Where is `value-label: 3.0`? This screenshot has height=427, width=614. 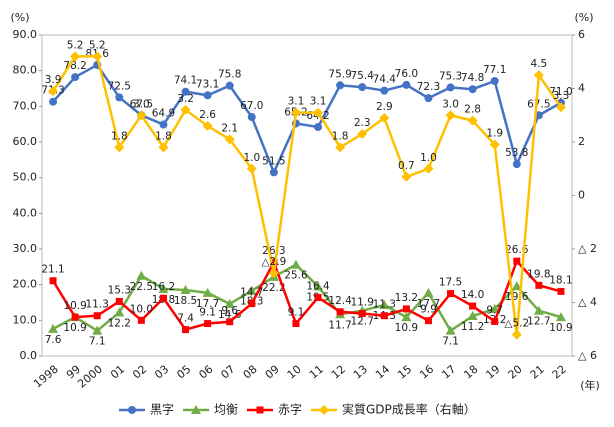 value-label: 3.0 is located at coordinates (141, 104).